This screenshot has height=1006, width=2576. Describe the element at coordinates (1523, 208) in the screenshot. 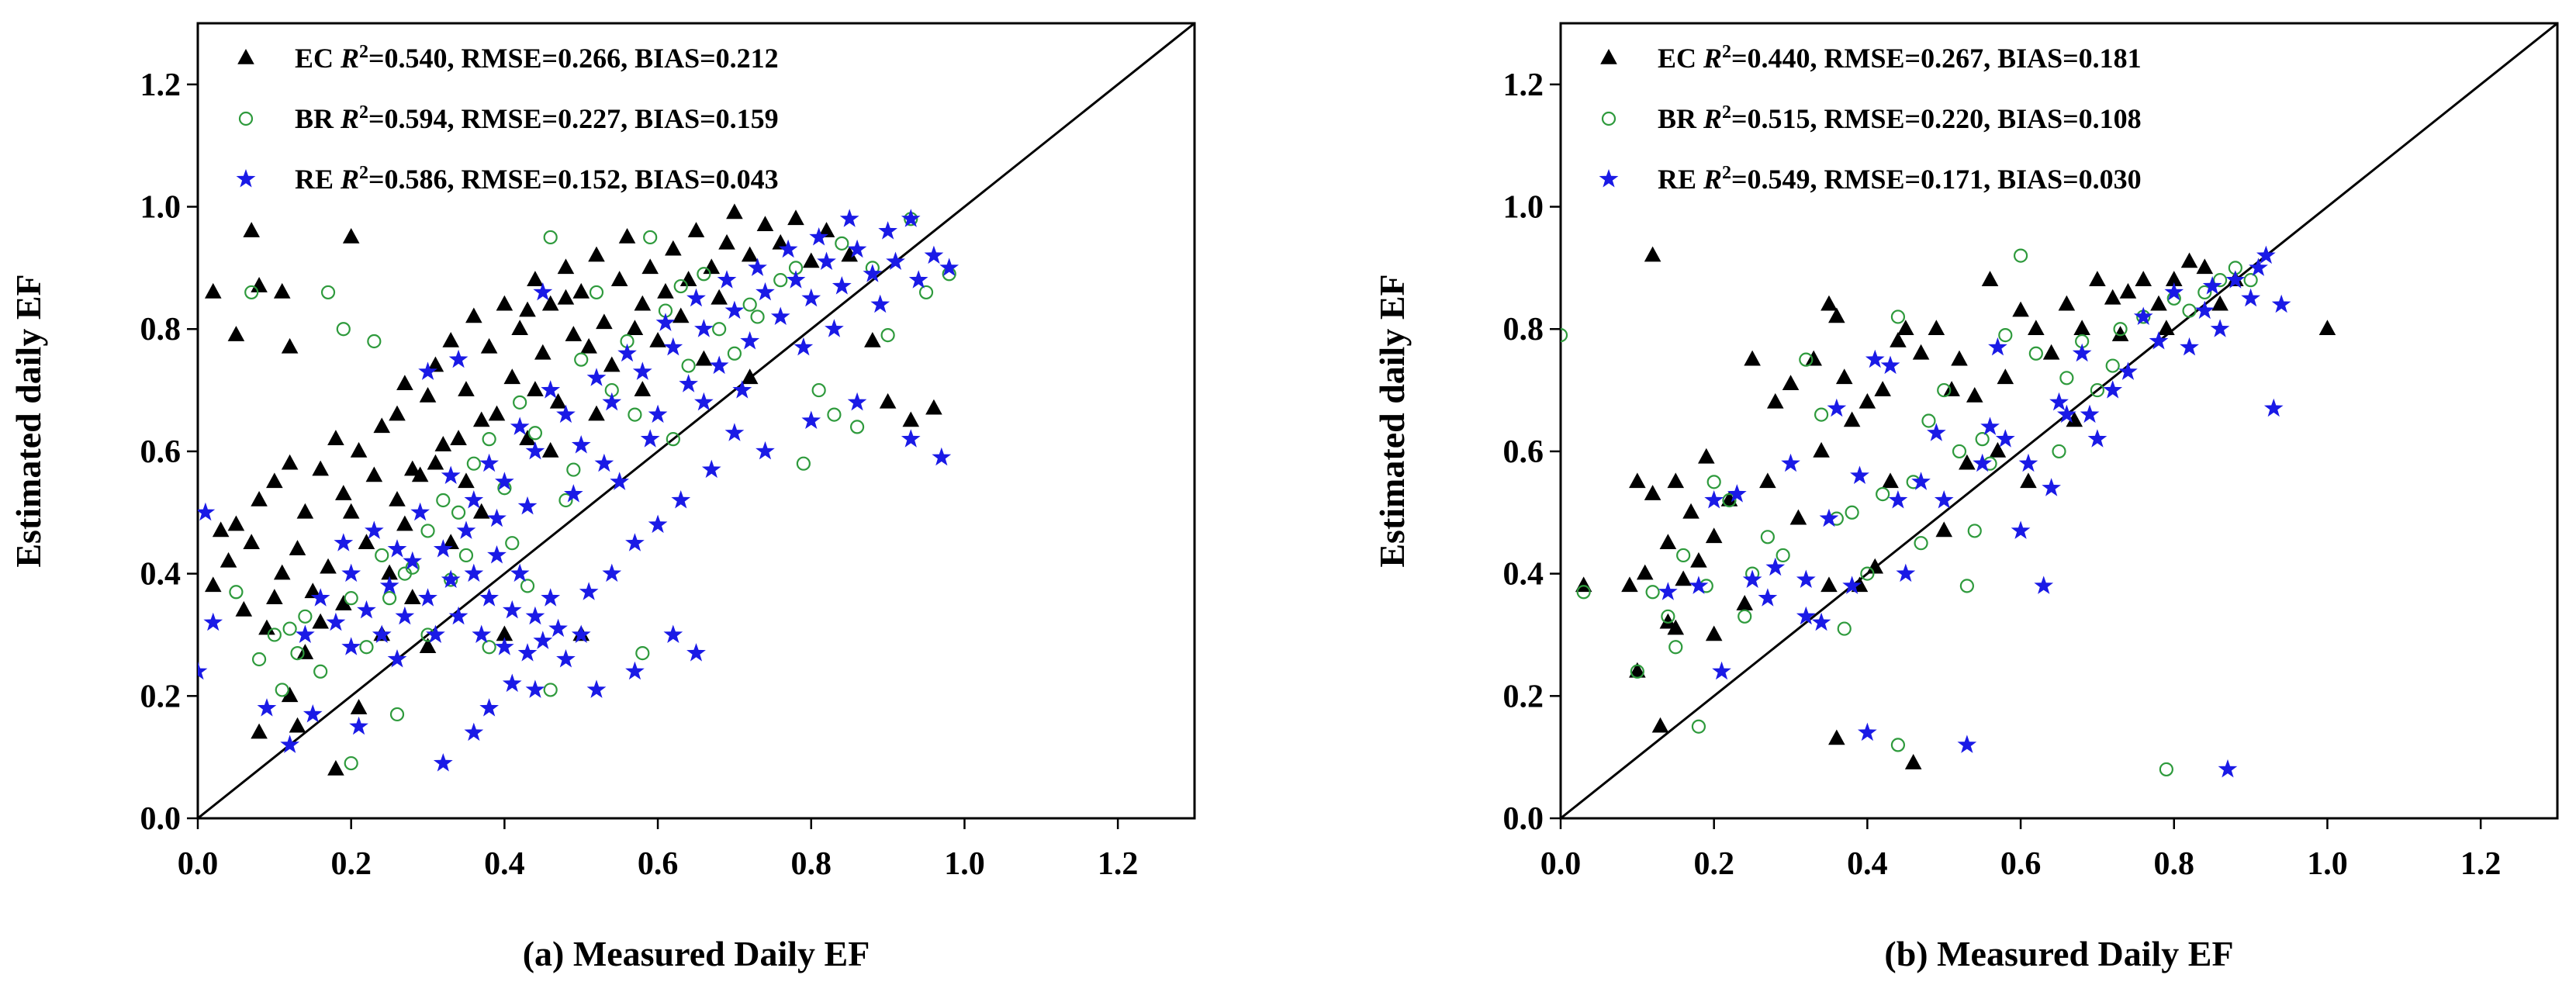

I see `y-tick-label: 1.0` at that location.